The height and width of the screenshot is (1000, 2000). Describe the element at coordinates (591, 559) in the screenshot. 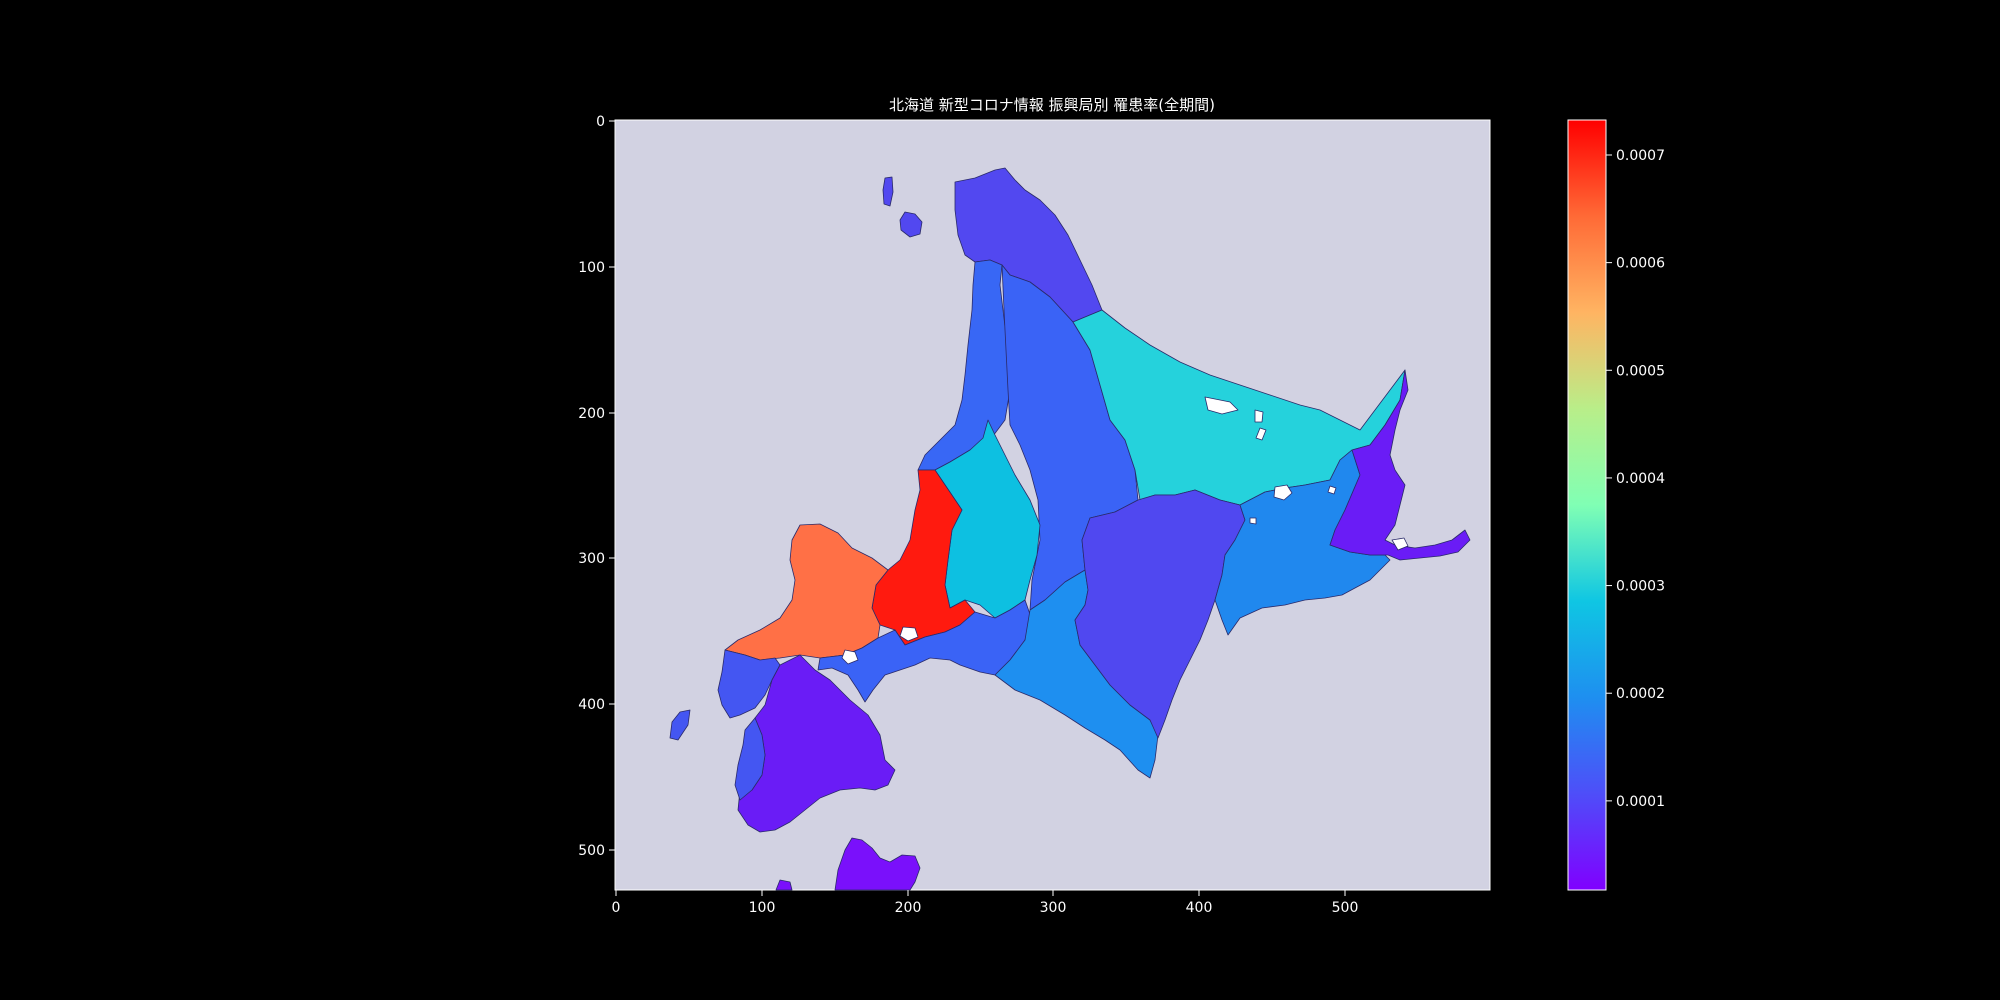

I see `y-tick-label: 300` at that location.